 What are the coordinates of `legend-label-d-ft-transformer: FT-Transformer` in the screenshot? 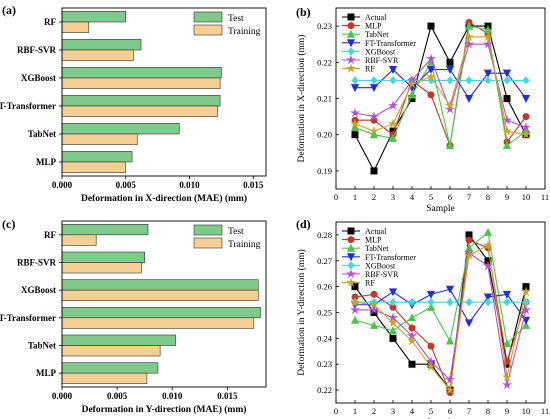 It's located at (390, 257).